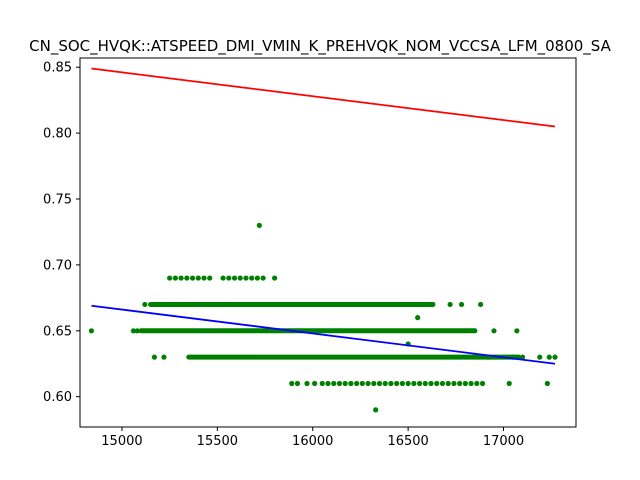  I want to click on blue-fit-line, so click(323, 334).